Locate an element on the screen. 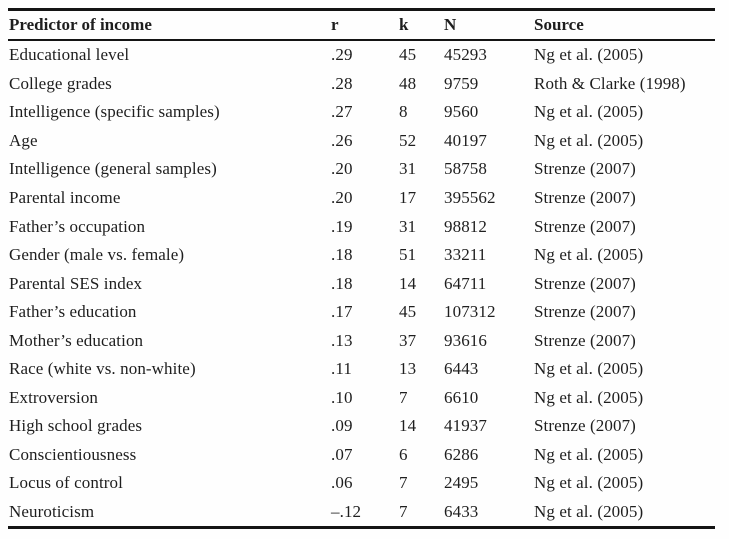 The height and width of the screenshot is (539, 729). table-row: Age .26 52 40197 Ng et al. (2005) is located at coordinates (361, 141).